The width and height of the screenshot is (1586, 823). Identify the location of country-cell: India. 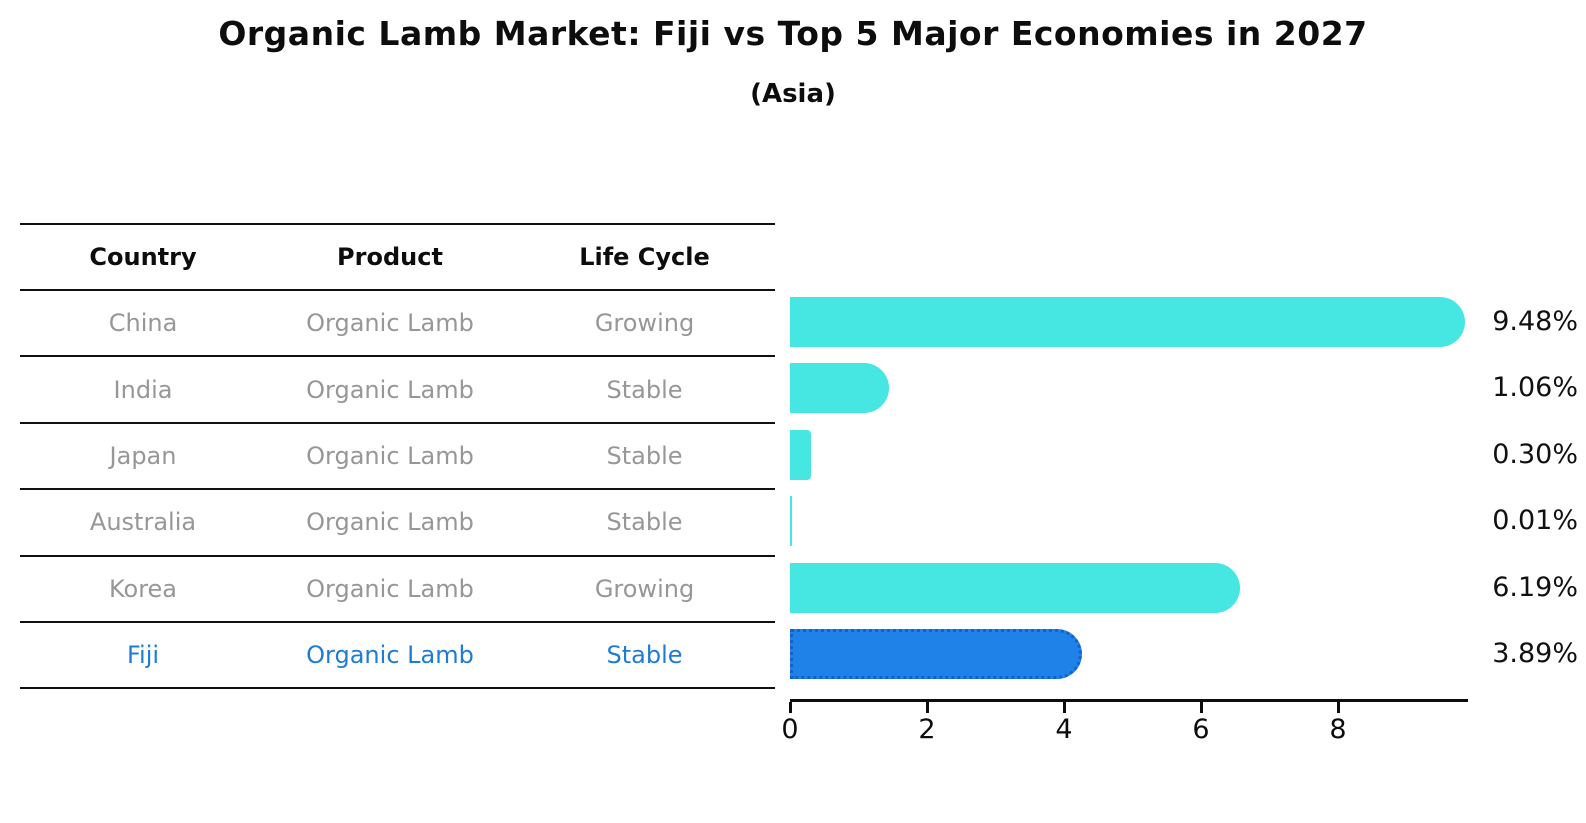
(143, 389).